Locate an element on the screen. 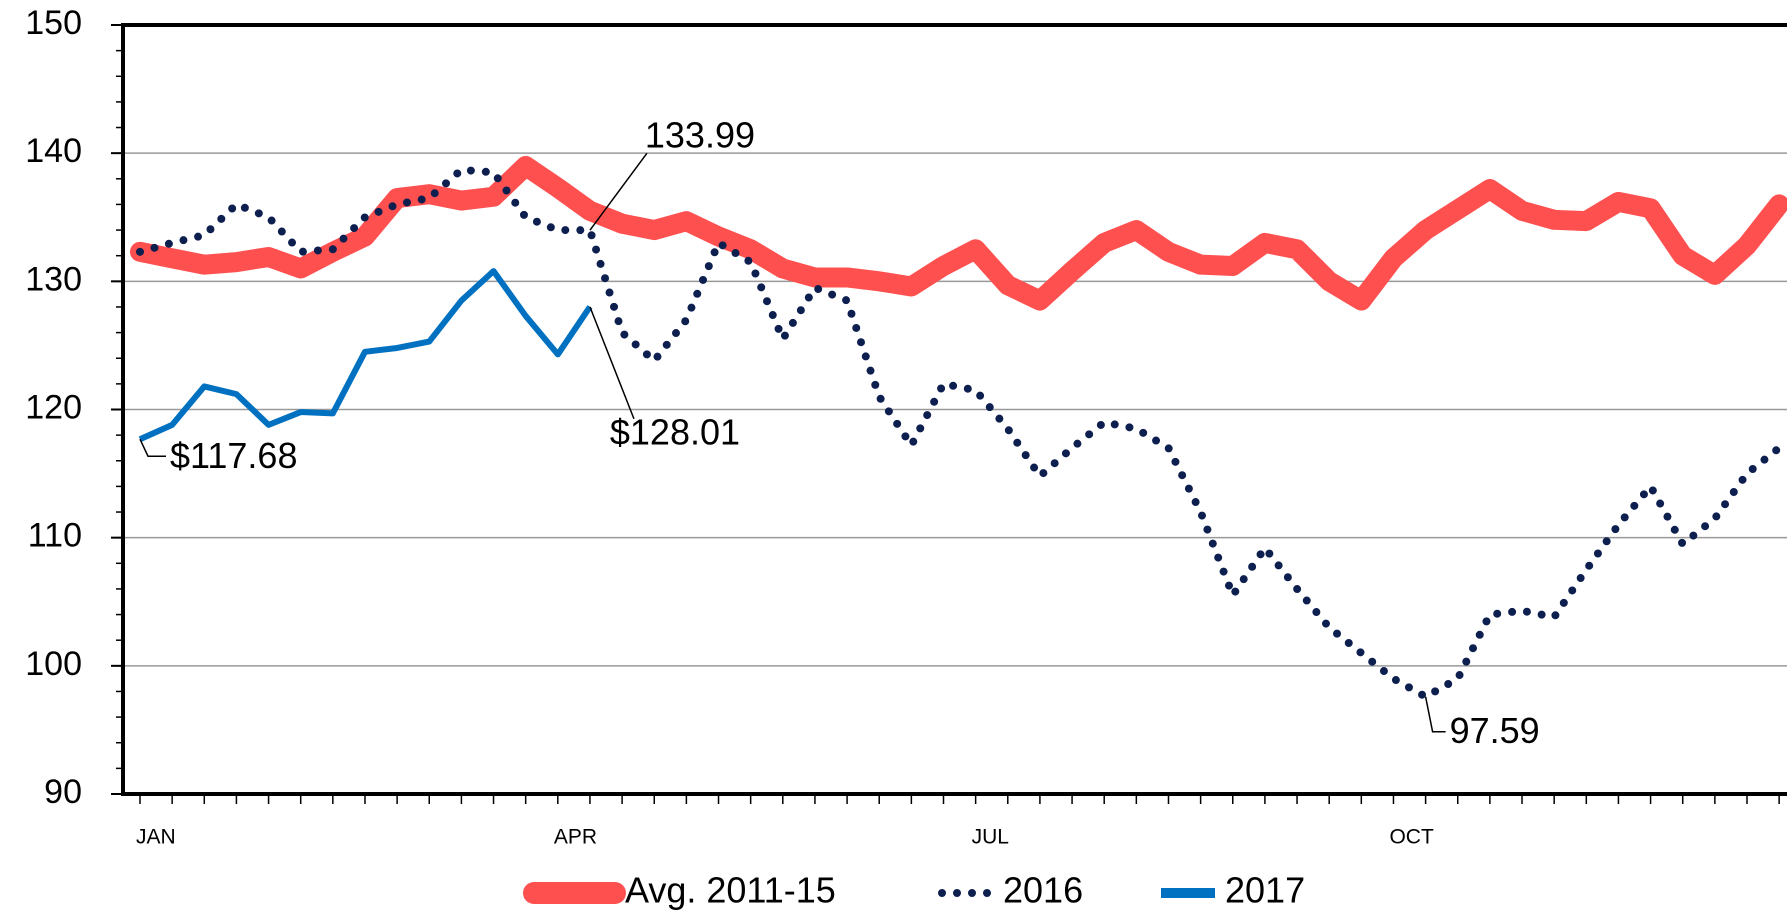 Image resolution: width=1787 pixels, height=918 pixels. data-label: $128.01 is located at coordinates (675, 431).